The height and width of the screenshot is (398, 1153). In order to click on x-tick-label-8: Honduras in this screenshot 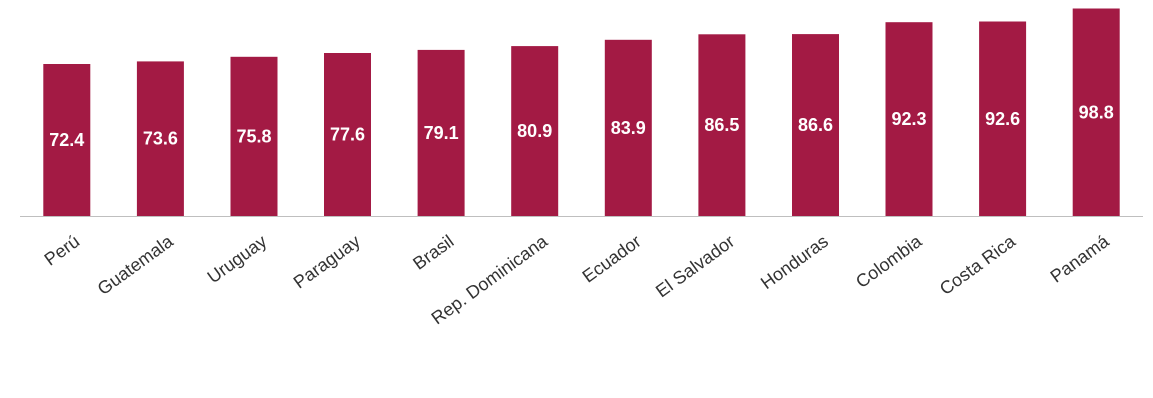, I will do `click(794, 262)`.